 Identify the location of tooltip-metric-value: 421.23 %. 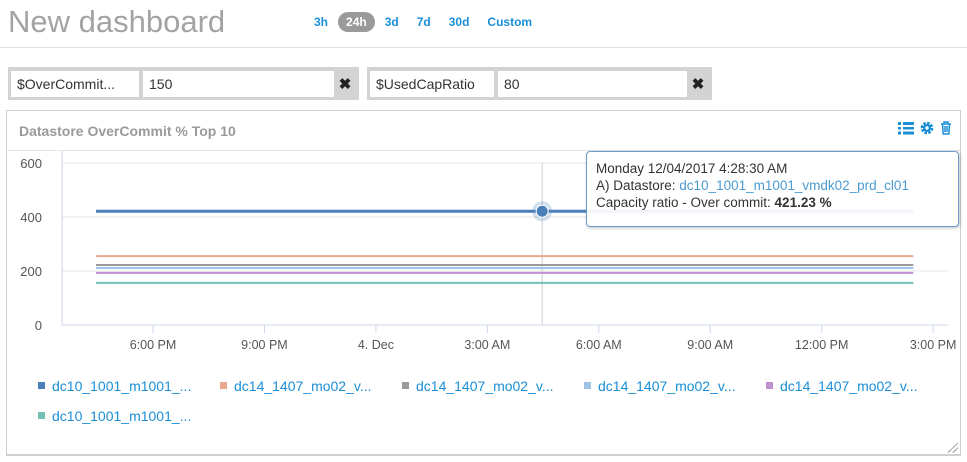
(803, 202).